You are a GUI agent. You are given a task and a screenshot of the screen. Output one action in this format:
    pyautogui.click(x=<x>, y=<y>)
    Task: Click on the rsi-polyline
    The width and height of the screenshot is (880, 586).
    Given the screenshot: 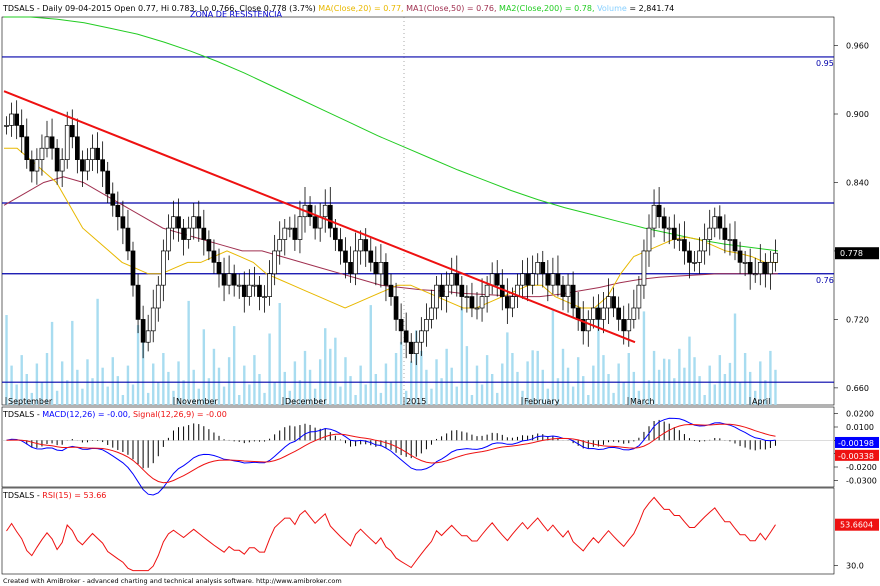 What is the action you would take?
    pyautogui.click(x=391, y=534)
    